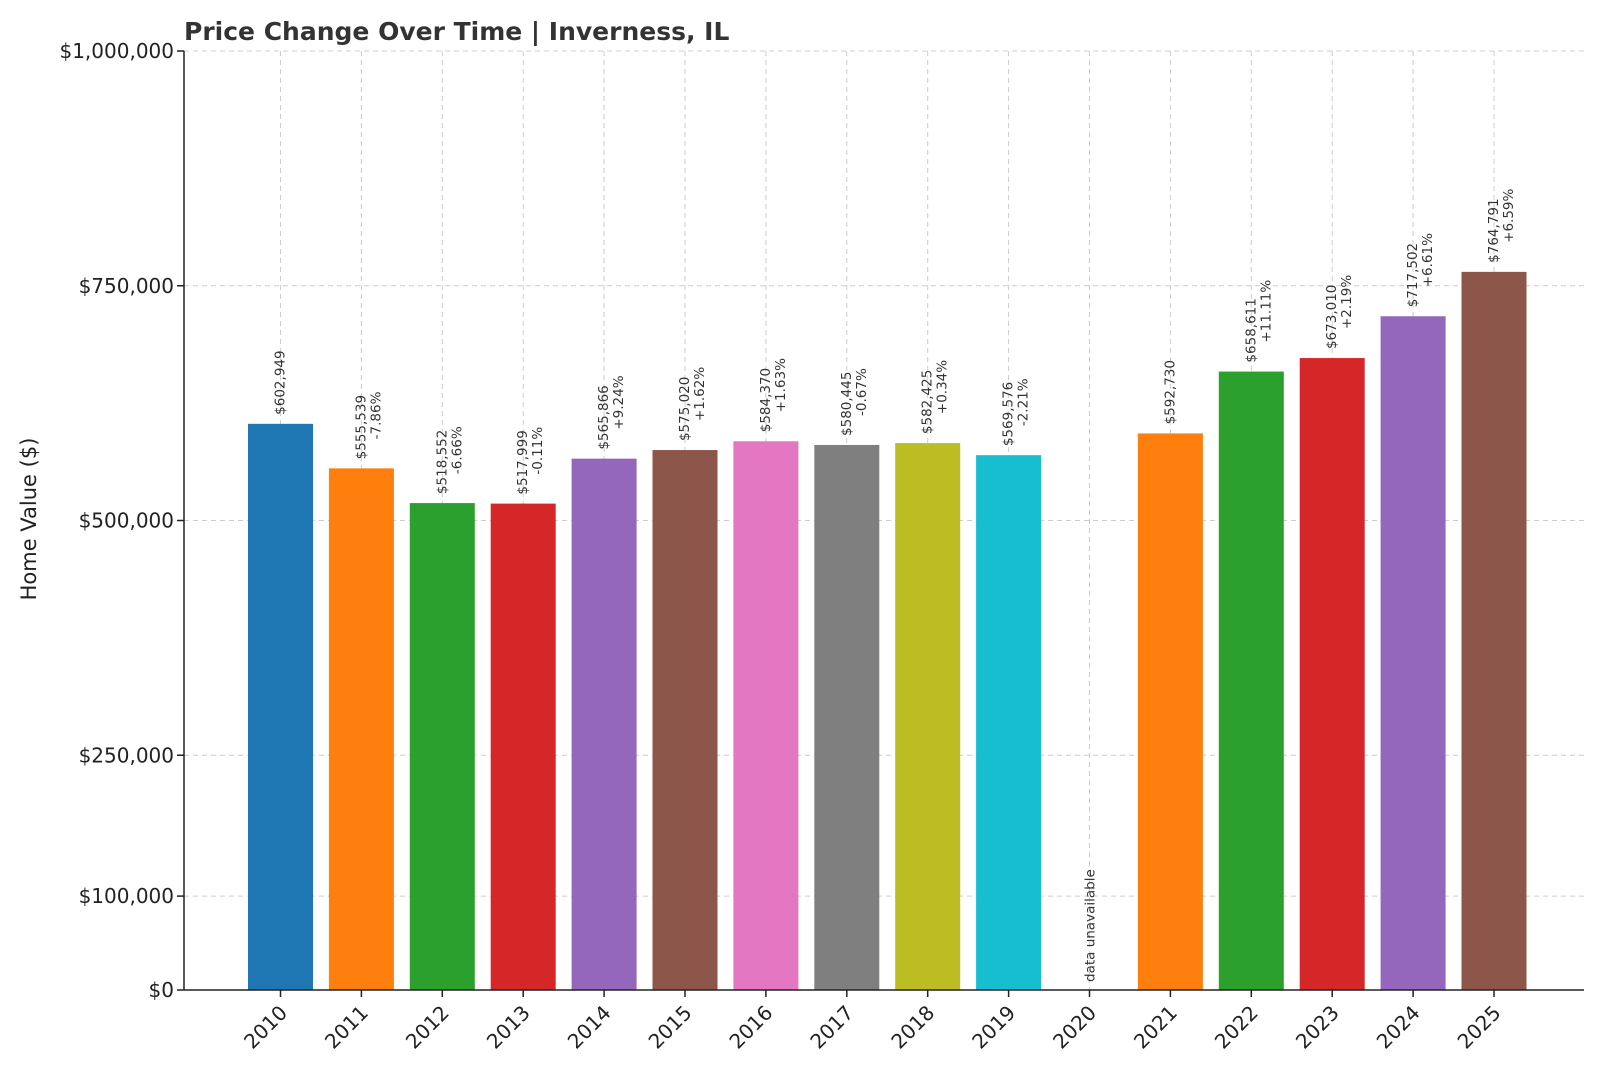 The image size is (1600, 1067). What do you see at coordinates (1332, 317) in the screenshot?
I see `value-label-2023: $673,010` at bounding box center [1332, 317].